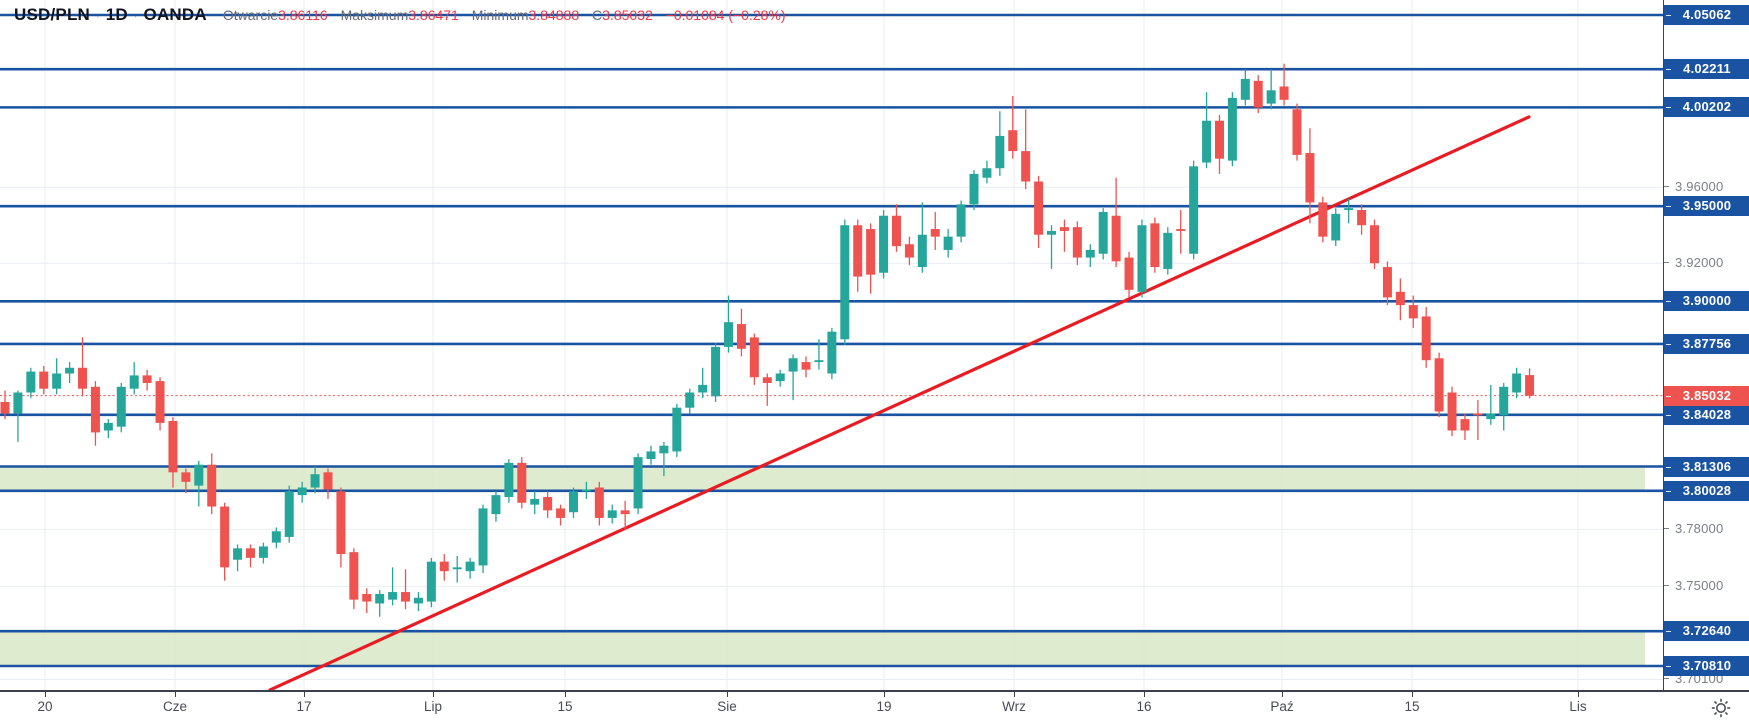 This screenshot has width=1749, height=721. Describe the element at coordinates (116, 14) in the screenshot. I see `interval-label: 1D` at that location.